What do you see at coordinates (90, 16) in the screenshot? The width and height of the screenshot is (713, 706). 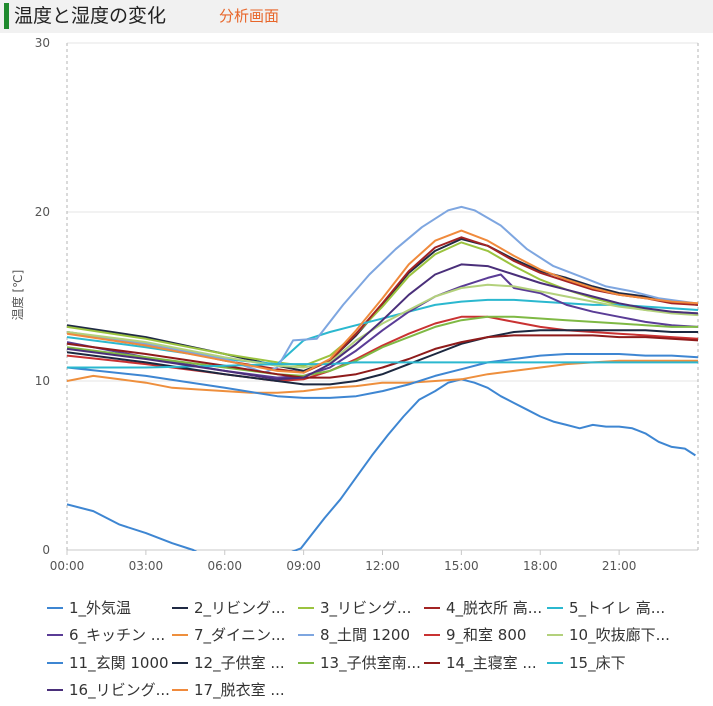 I see `chart-title: 温度と湿度の変化` at bounding box center [90, 16].